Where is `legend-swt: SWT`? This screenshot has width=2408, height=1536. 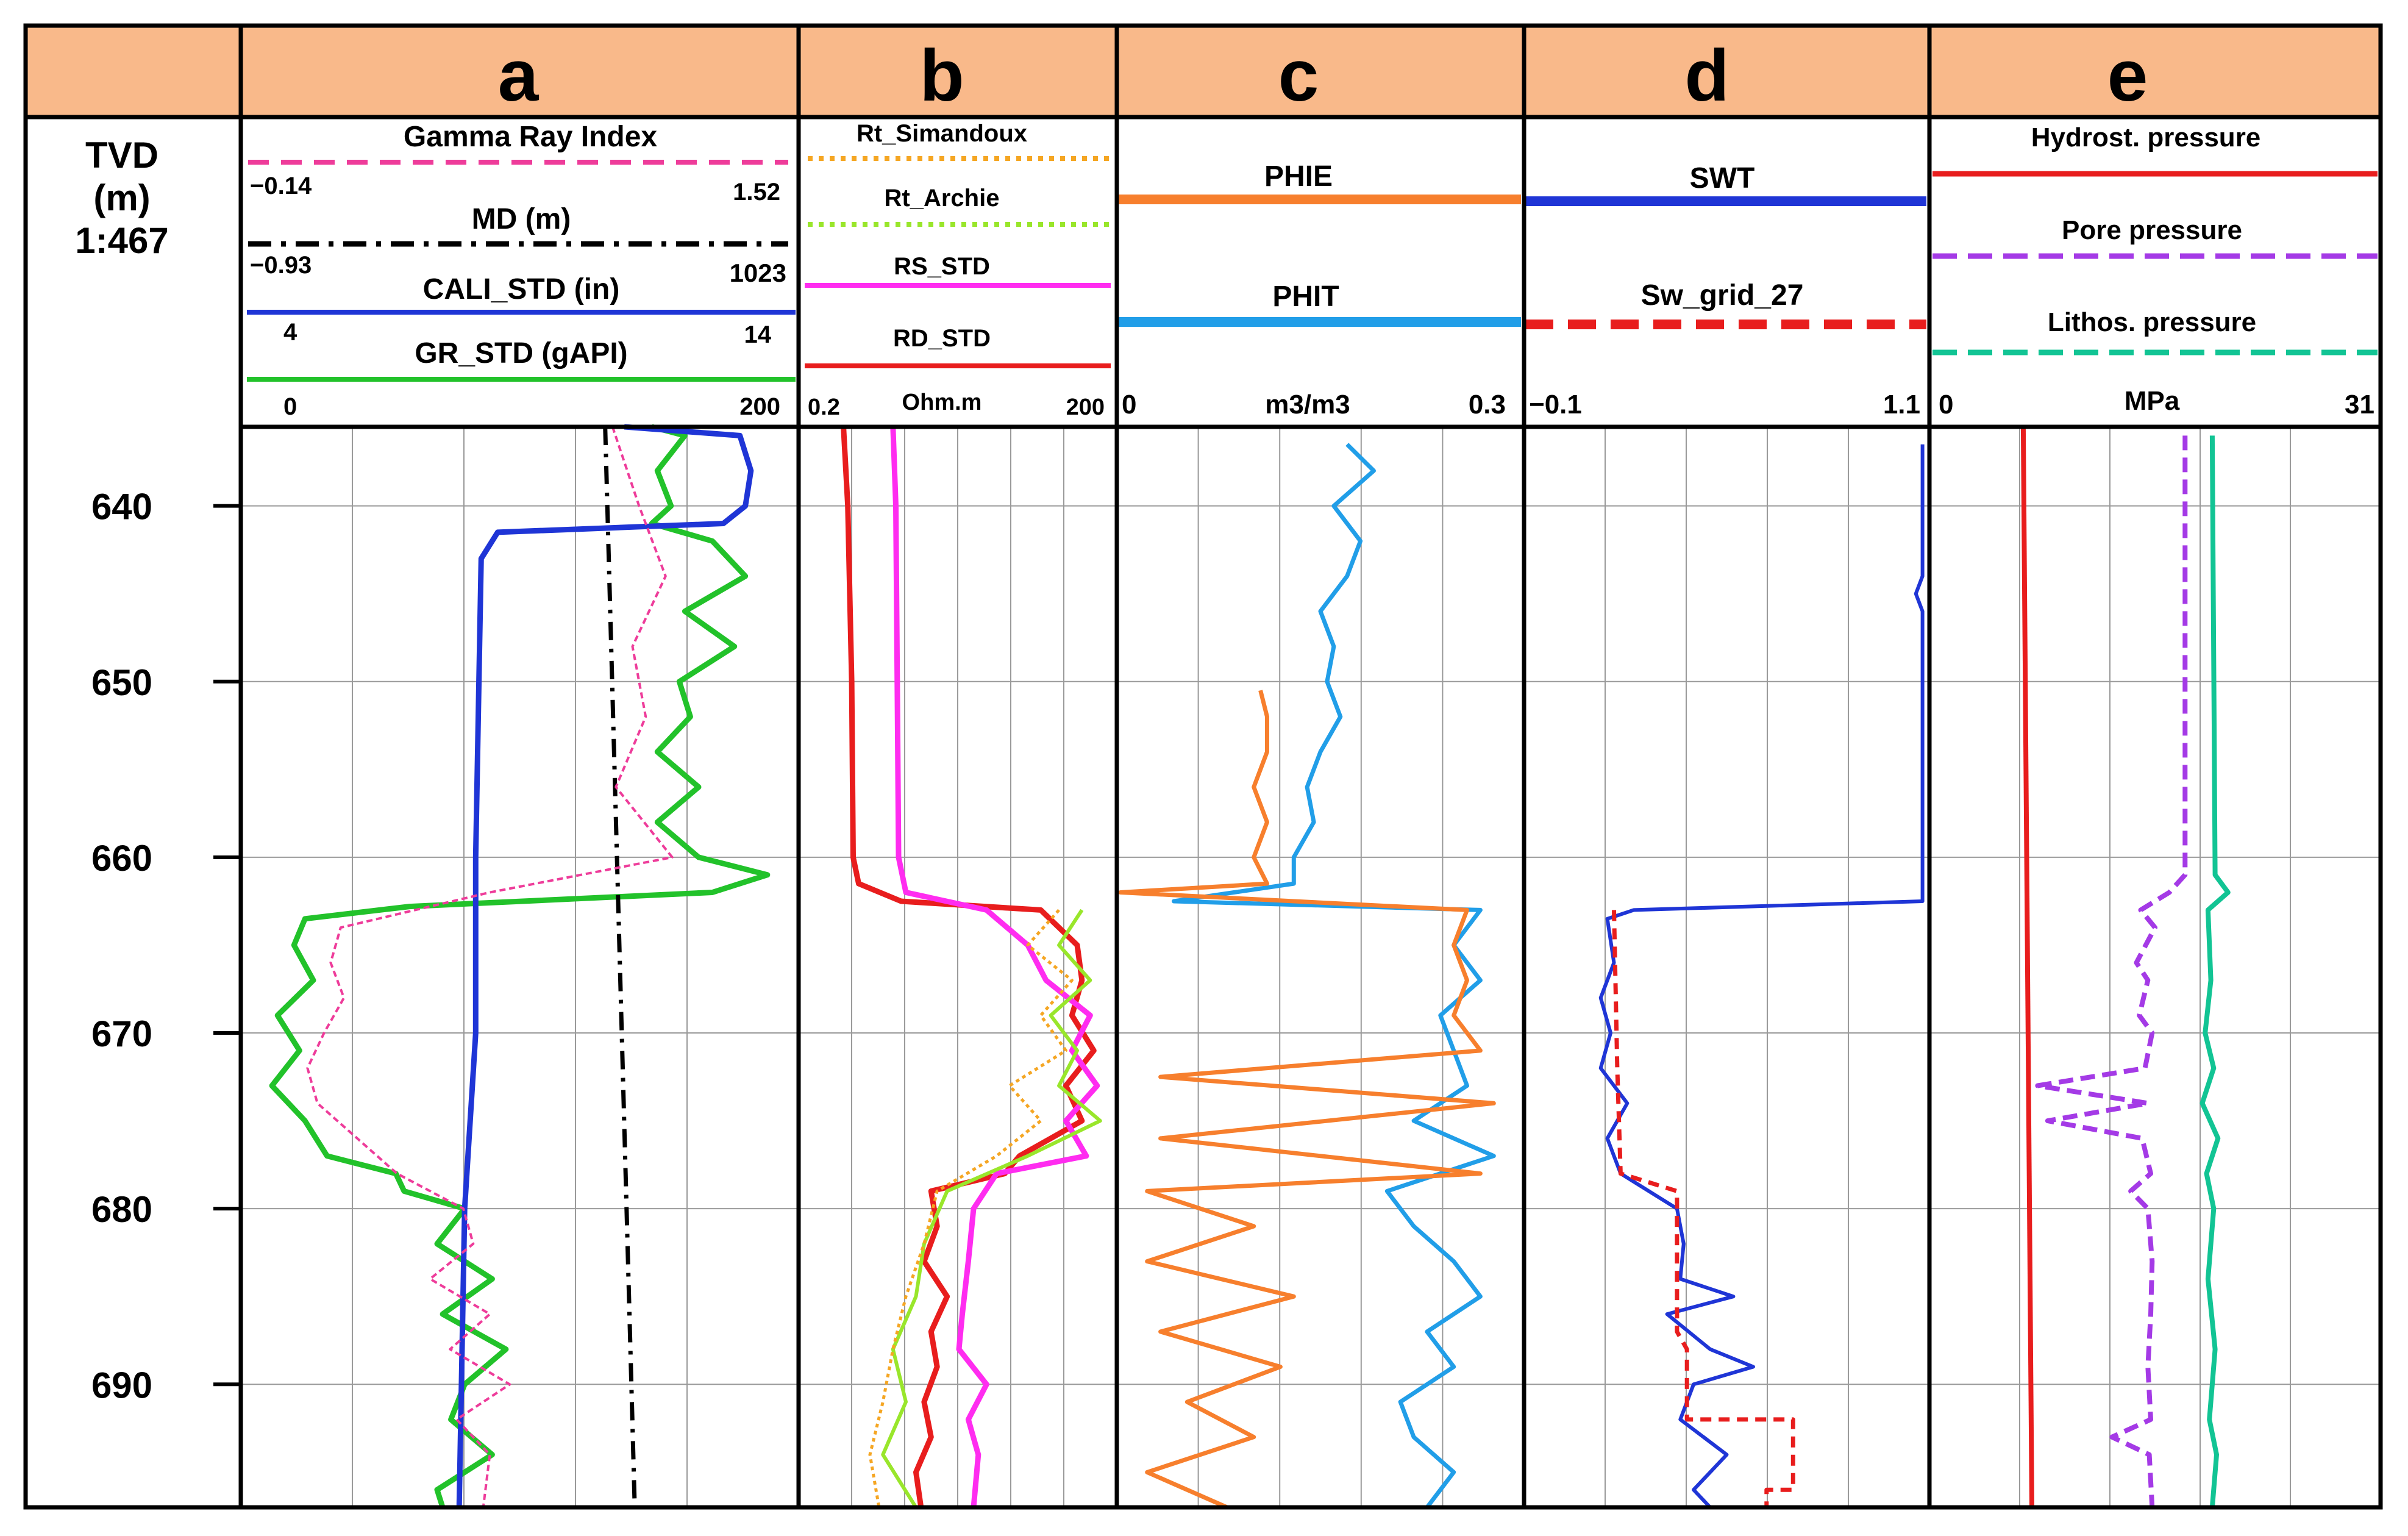 legend-swt: SWT is located at coordinates (1722, 178).